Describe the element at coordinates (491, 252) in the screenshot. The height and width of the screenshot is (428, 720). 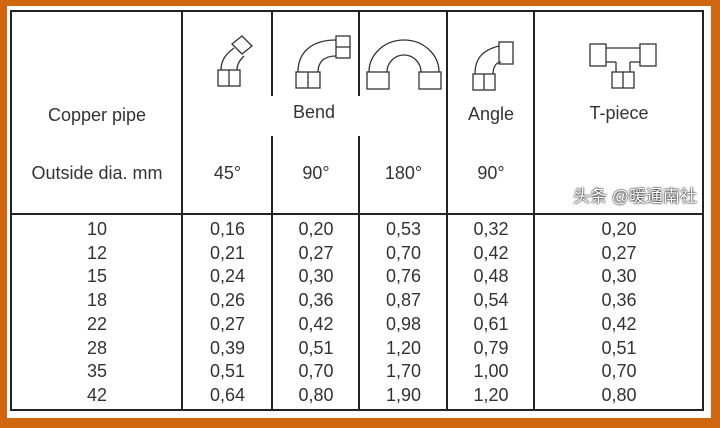
I see `cell-angle-90: 0,42` at that location.